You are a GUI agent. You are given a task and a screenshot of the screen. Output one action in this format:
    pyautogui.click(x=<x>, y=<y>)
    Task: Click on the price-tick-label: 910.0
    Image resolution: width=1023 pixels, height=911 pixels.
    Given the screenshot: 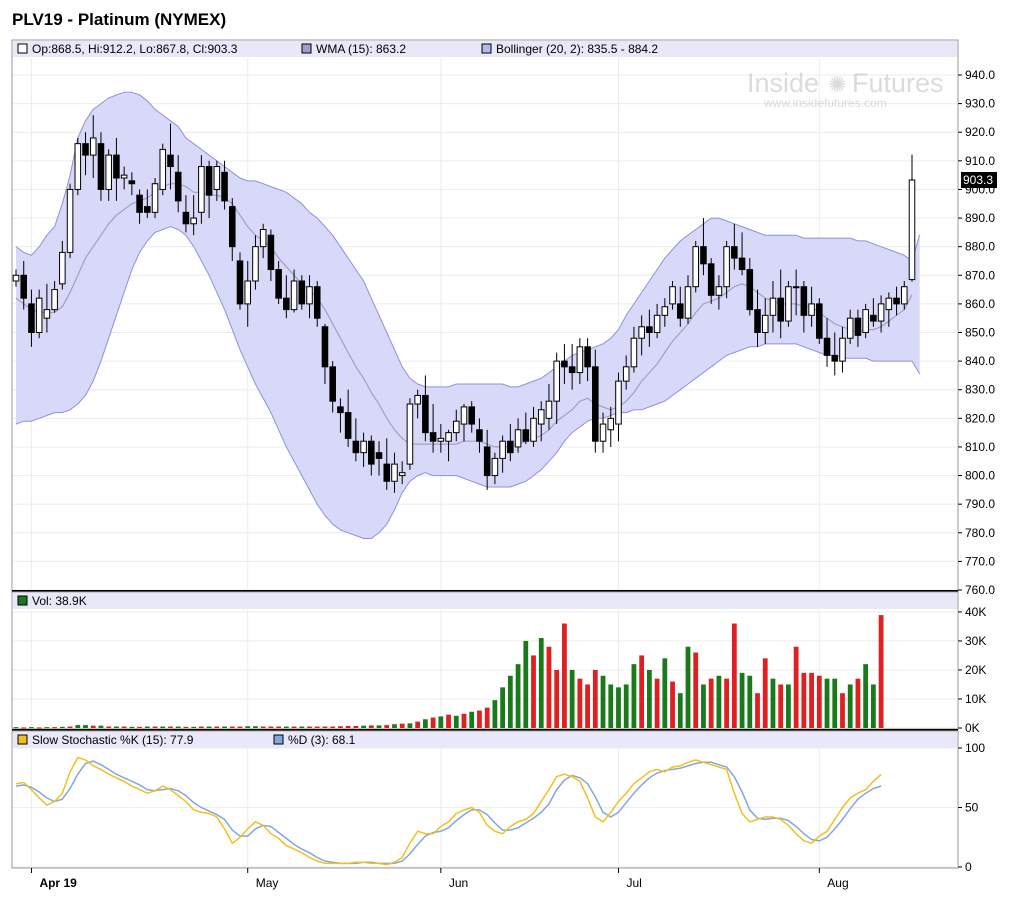 What is the action you would take?
    pyautogui.click(x=980, y=161)
    